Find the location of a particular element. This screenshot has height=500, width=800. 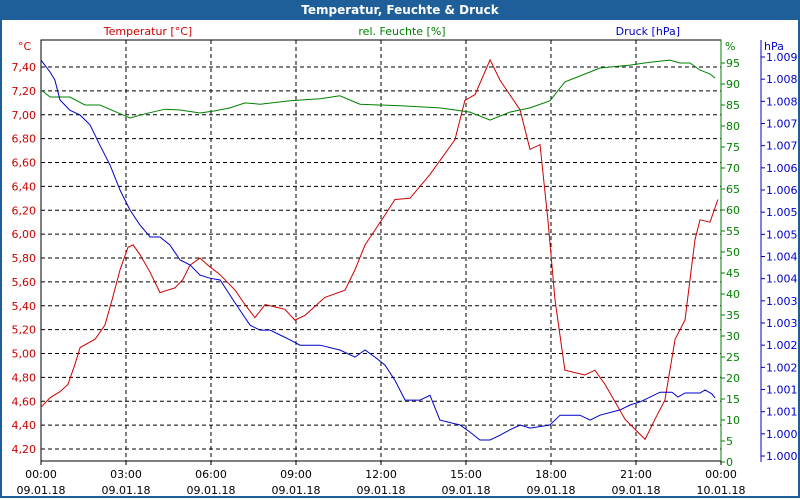

temperature-unit-label: °C is located at coordinates (25, 46).